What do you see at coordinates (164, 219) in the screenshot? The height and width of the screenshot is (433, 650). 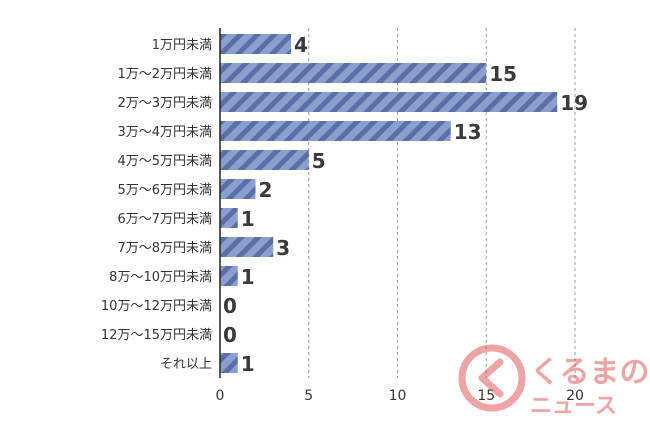 I see `category-label: 6万～7万円未満` at bounding box center [164, 219].